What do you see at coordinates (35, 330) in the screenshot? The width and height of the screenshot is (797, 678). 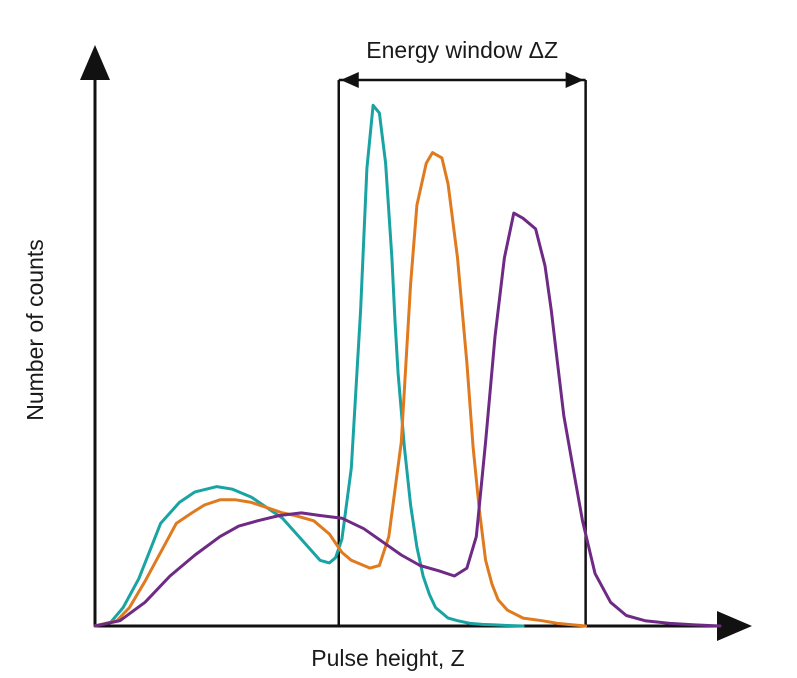 I see `y-axis-label: Number of counts` at bounding box center [35, 330].